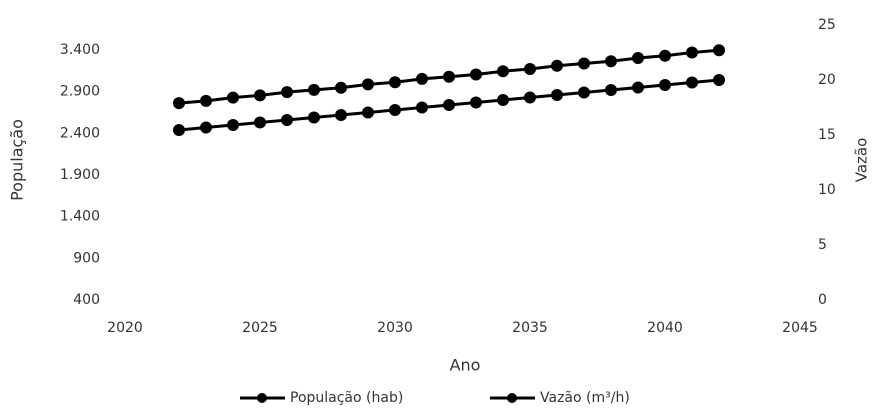 Image resolution: width=872 pixels, height=410 pixels. I want to click on y-axis-title: População, so click(17, 160).